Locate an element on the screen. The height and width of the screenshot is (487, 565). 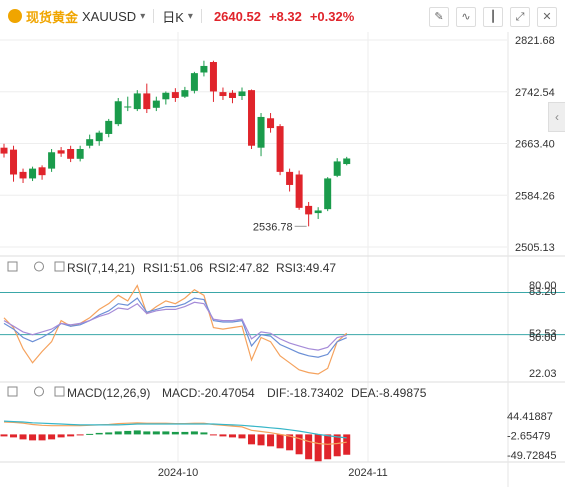
price-change-percent: +0.32% is located at coordinates (332, 16).